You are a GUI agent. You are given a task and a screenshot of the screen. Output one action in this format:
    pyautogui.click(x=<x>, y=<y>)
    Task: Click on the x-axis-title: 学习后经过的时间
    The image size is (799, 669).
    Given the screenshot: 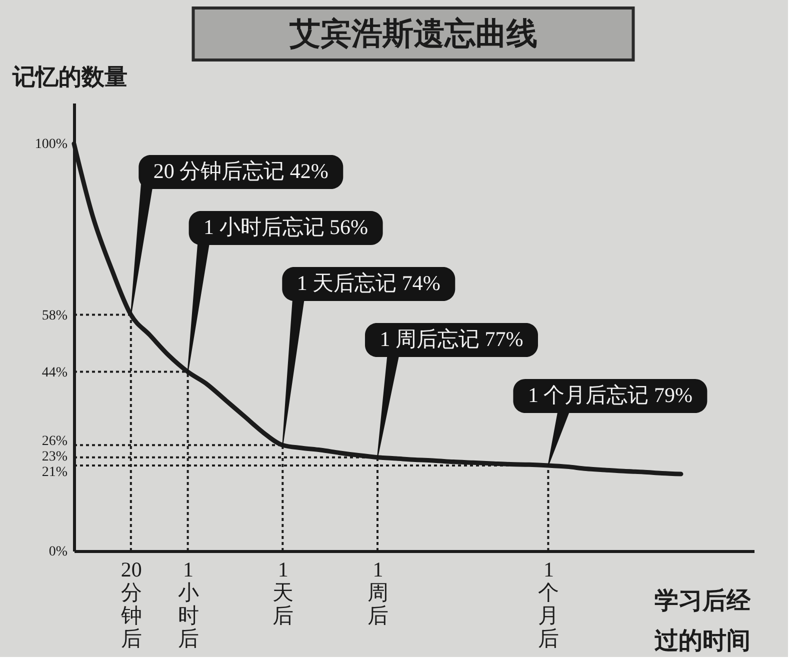 What is the action you would take?
    pyautogui.click(x=703, y=621)
    